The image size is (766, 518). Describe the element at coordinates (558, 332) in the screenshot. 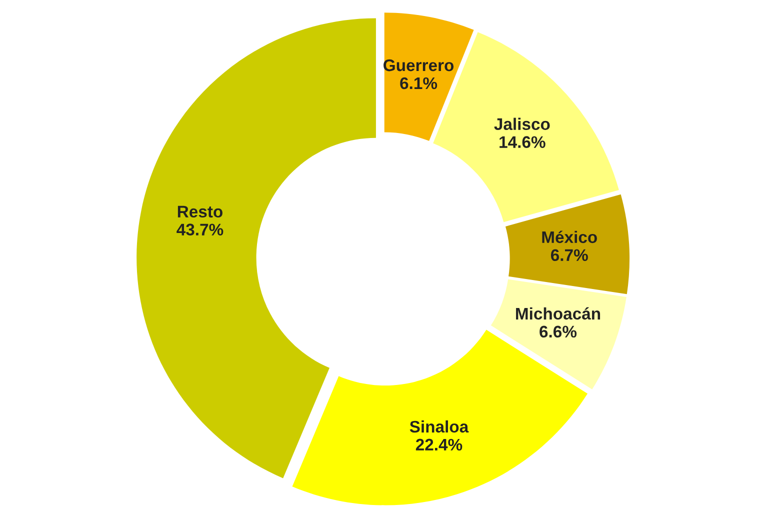

I see `data-label: 6.6%` at that location.